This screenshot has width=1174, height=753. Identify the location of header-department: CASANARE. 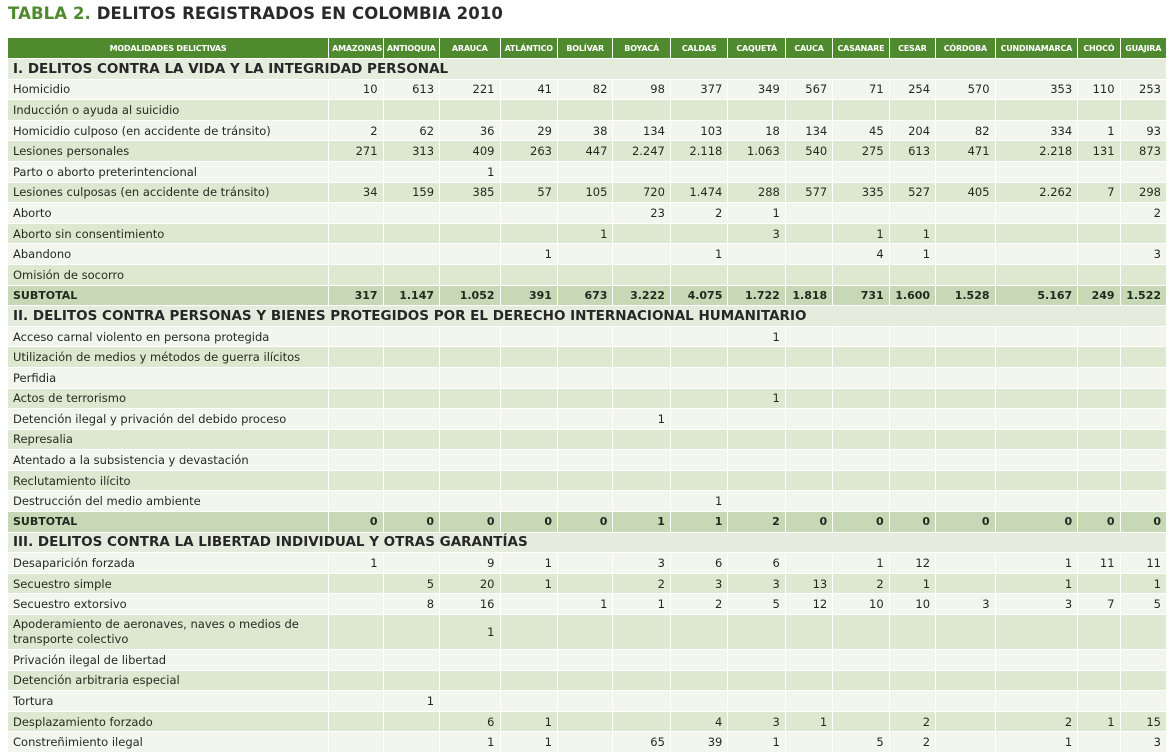
(861, 48).